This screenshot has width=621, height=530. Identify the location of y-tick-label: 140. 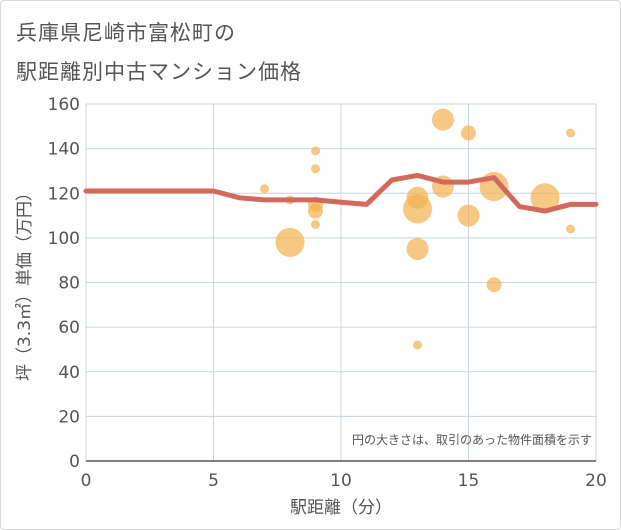
(64, 150).